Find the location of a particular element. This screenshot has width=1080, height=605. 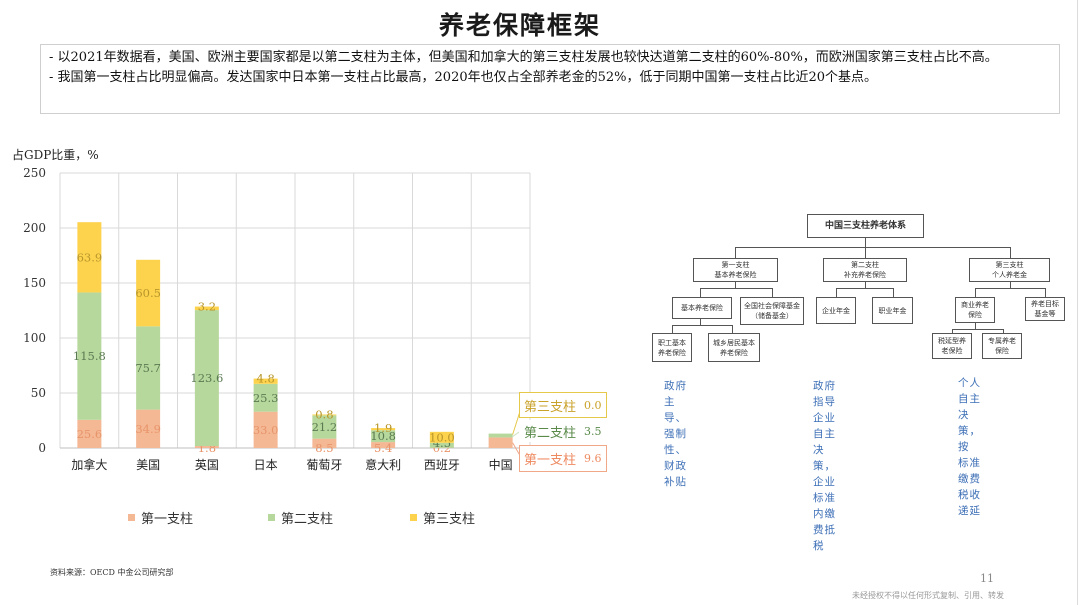

note-pillar-2: 政府指导企业自主决策， 企业标准内缴费抵税 is located at coordinates (824, 466).